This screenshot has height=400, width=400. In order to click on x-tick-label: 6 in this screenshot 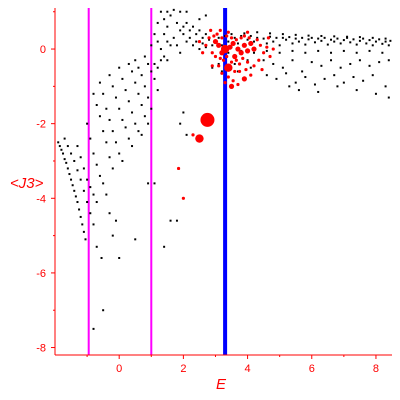, I will do `click(312, 369)`.